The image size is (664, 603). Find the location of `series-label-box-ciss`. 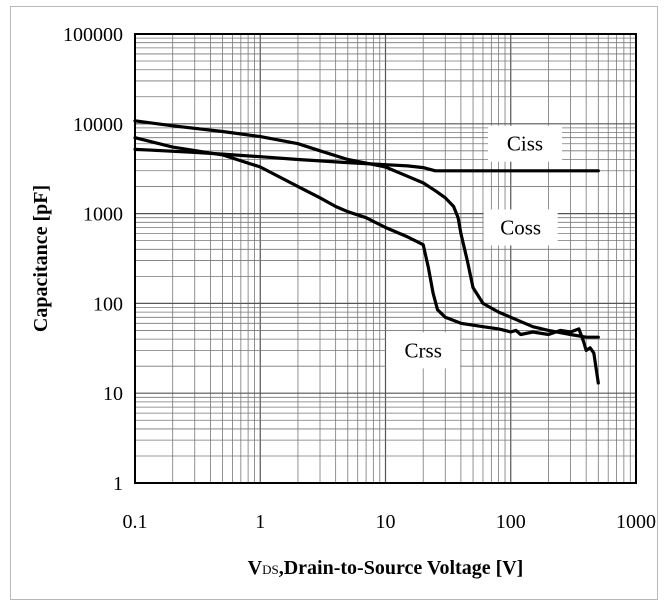

series-label-box-ciss is located at coordinates (525, 143).